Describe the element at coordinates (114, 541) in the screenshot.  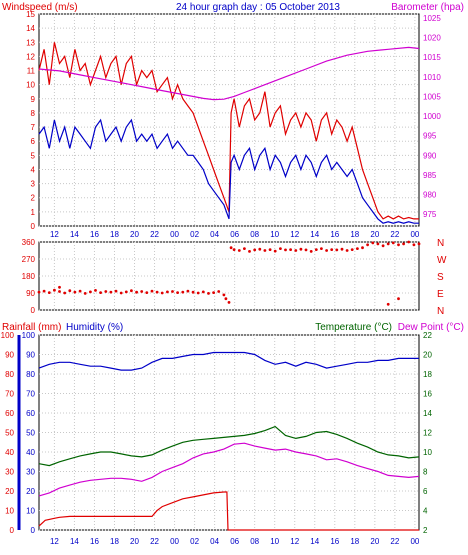
I see `time-tick-label: 18` at that location.